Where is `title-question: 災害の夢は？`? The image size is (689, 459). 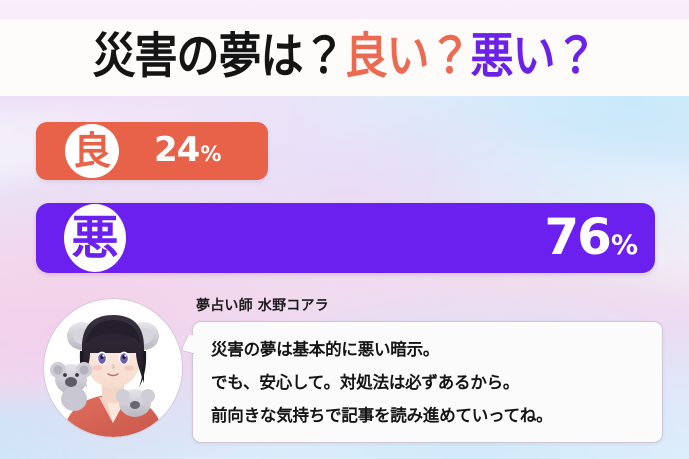
title-question: 災害の夢は？ is located at coordinates (219, 56).